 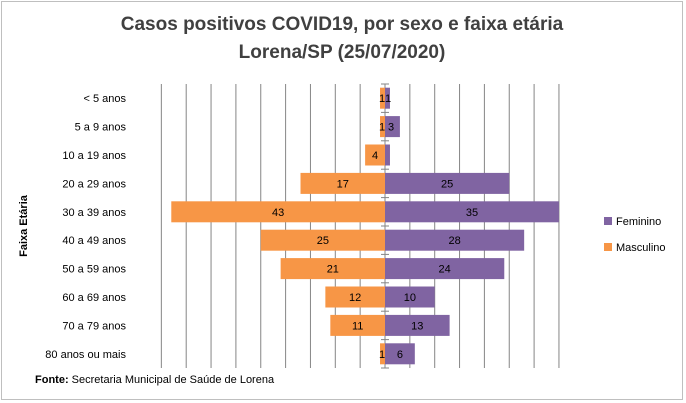 I want to click on data-label-feminino: 25, so click(x=447, y=184).